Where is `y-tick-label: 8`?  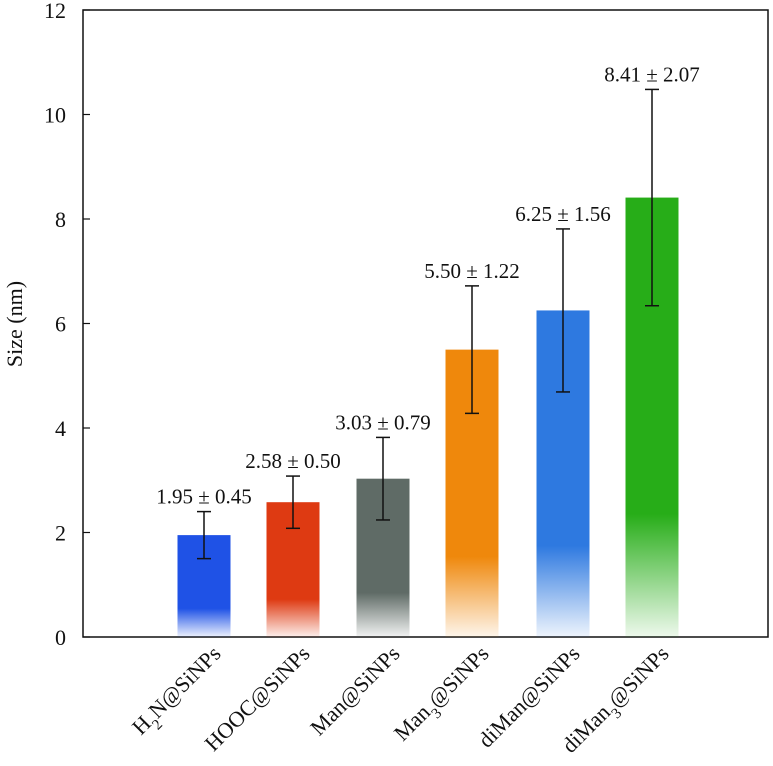 y-tick-label: 8 is located at coordinates (60, 219).